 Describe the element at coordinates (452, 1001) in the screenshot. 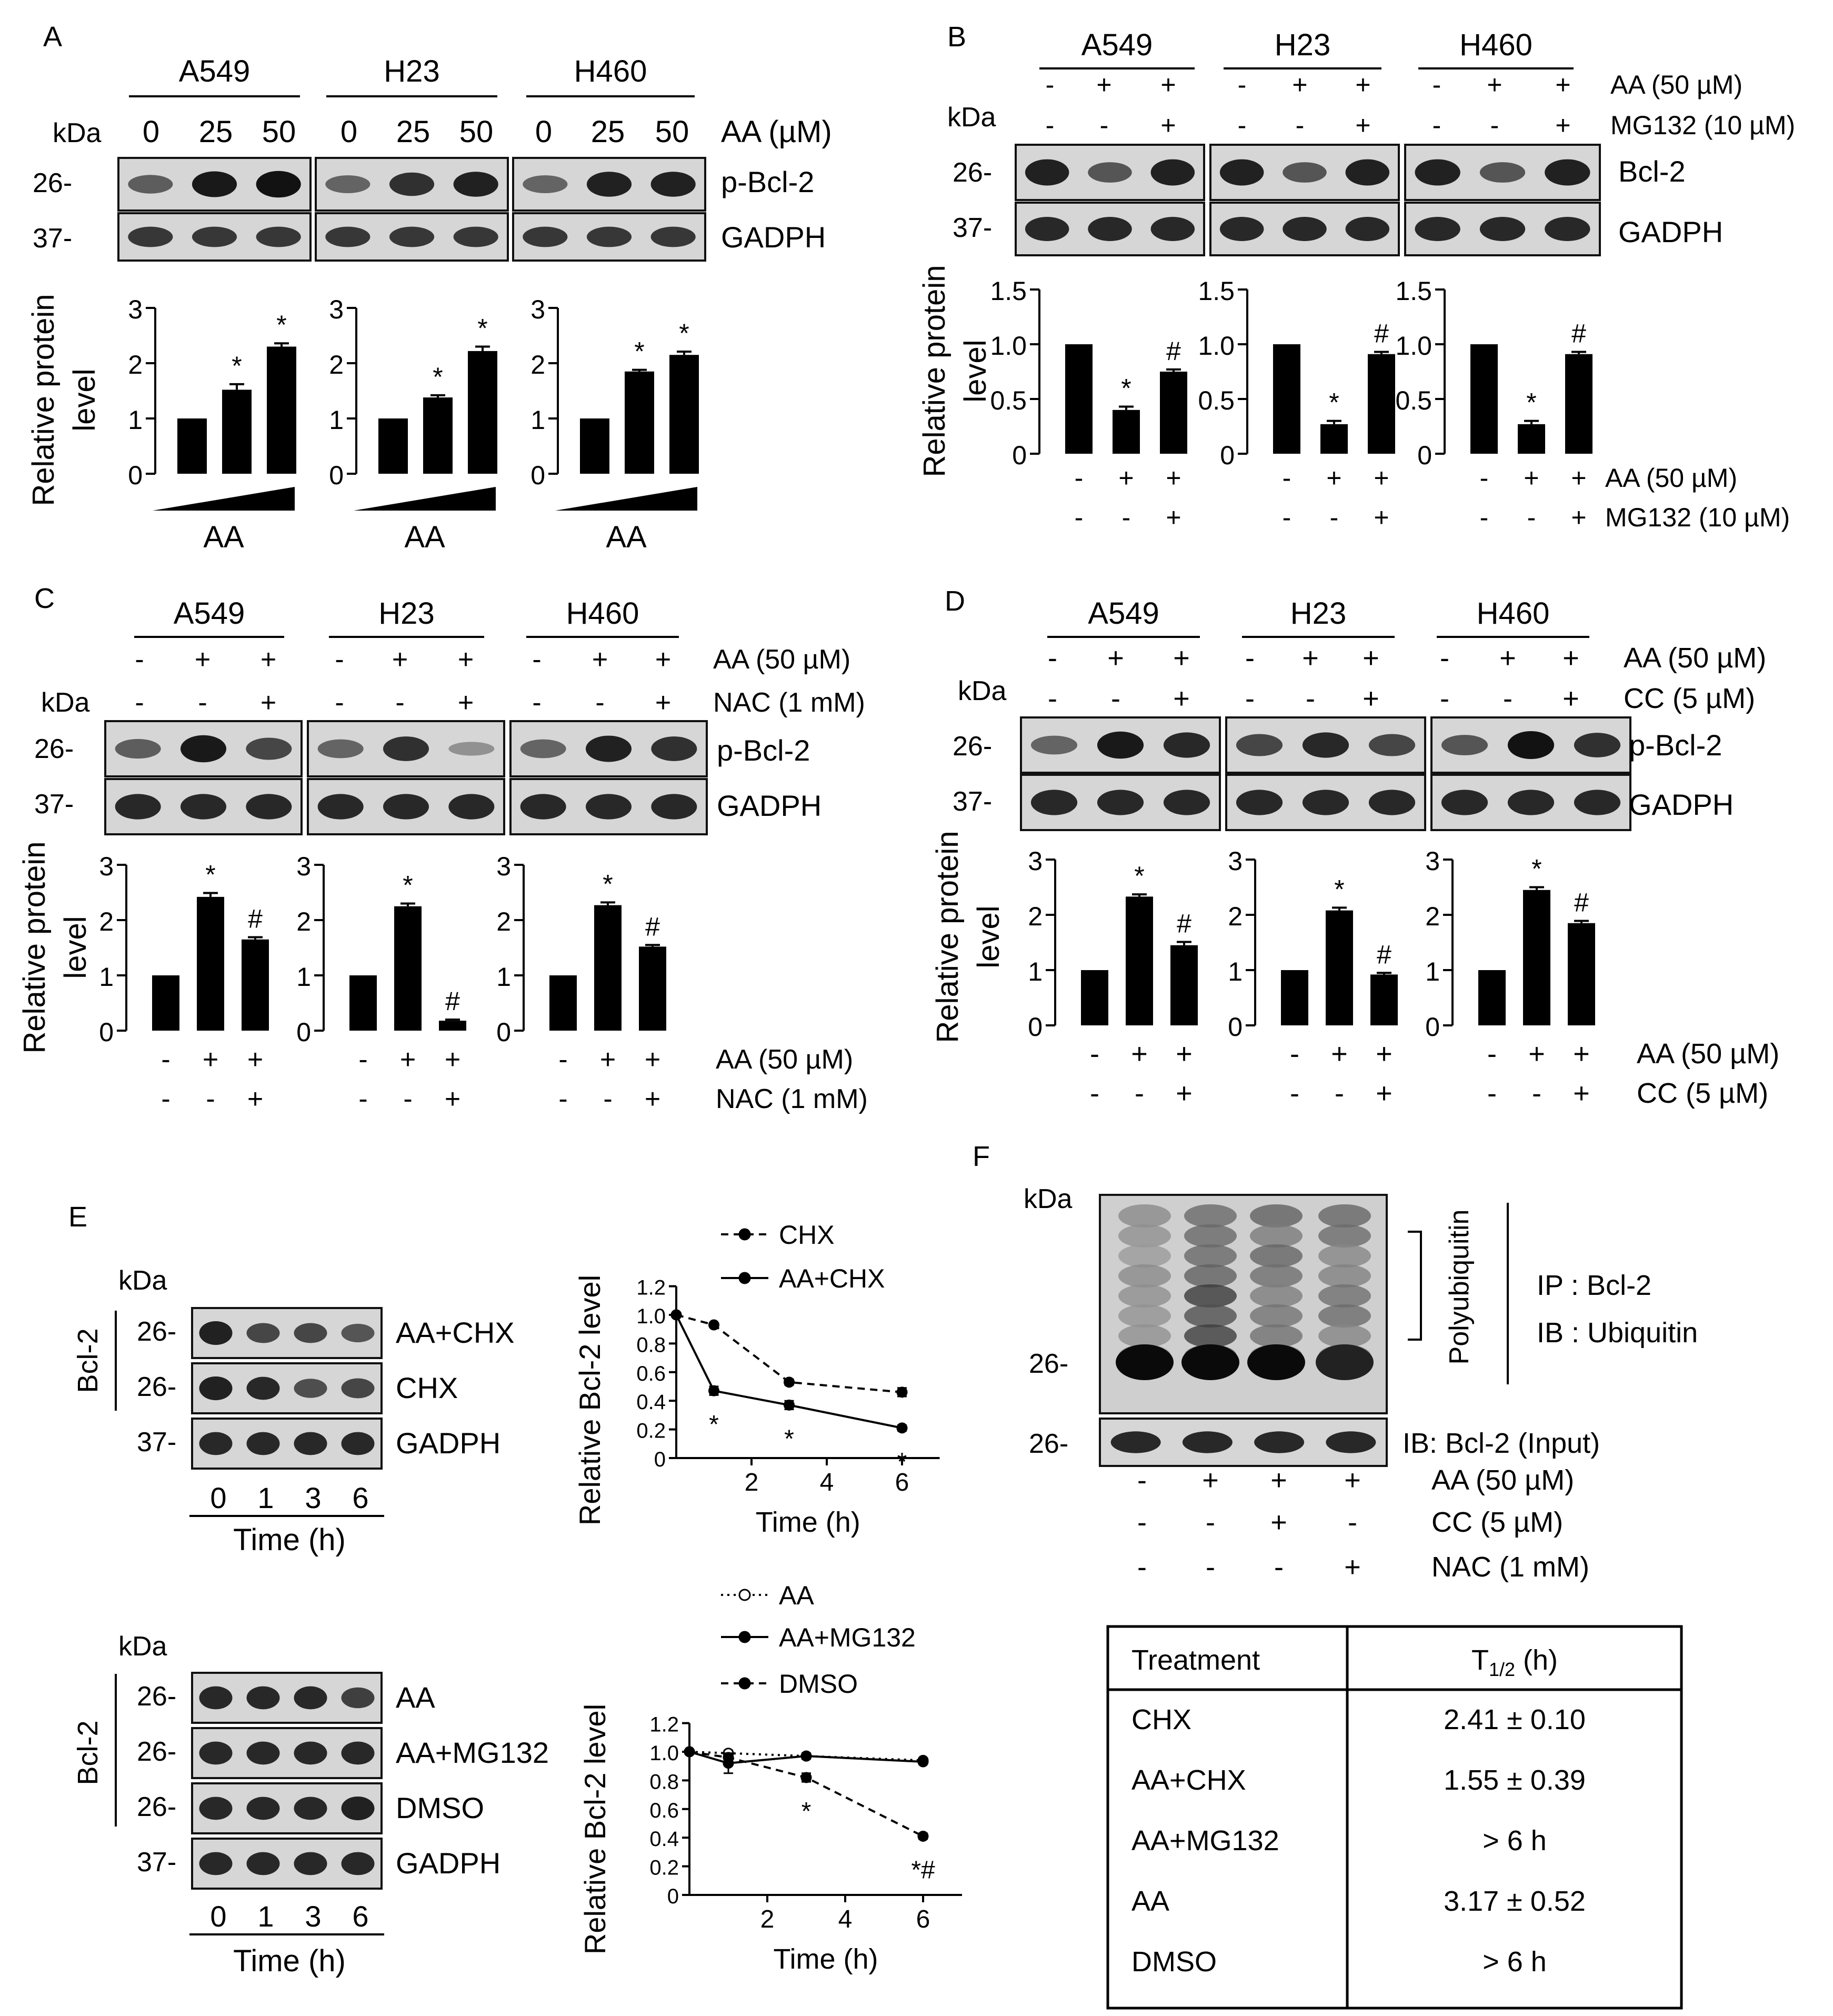

I see `significance-mark: #` at that location.